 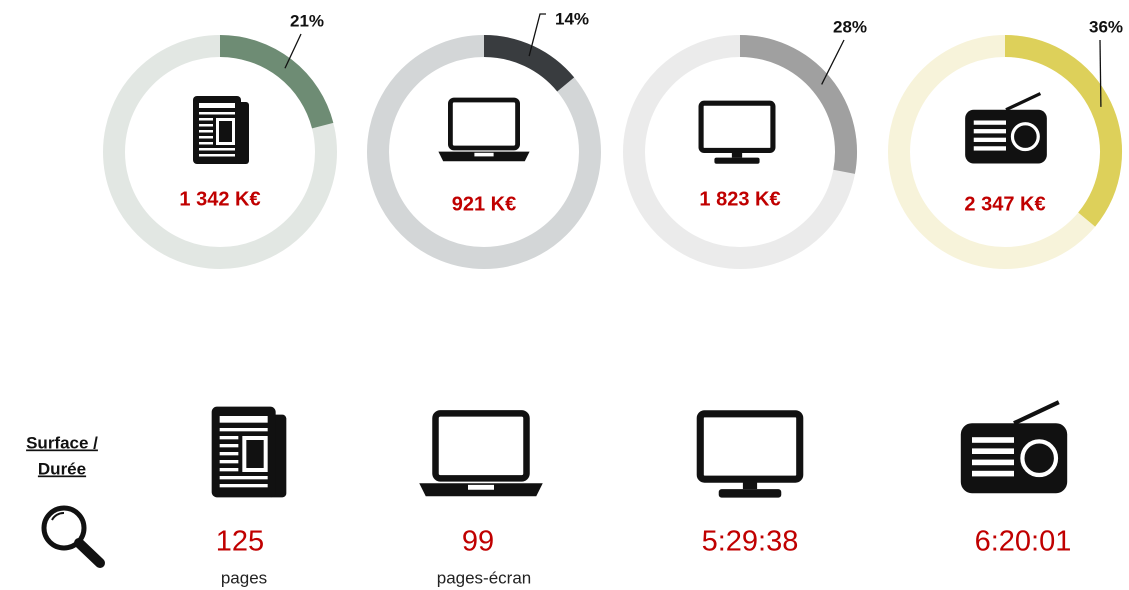 What do you see at coordinates (478, 542) in the screenshot?
I see `stat-value: 99` at bounding box center [478, 542].